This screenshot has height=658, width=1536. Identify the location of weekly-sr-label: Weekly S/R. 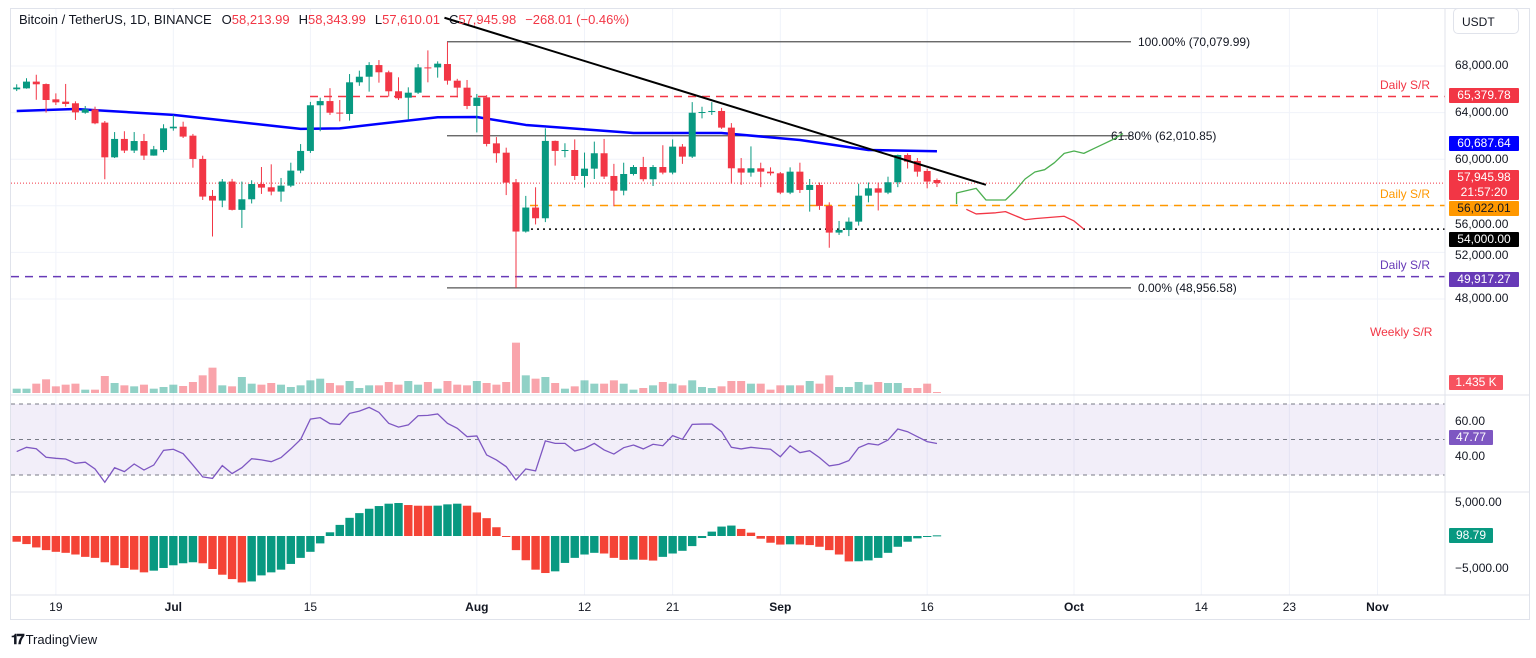
(1401, 332).